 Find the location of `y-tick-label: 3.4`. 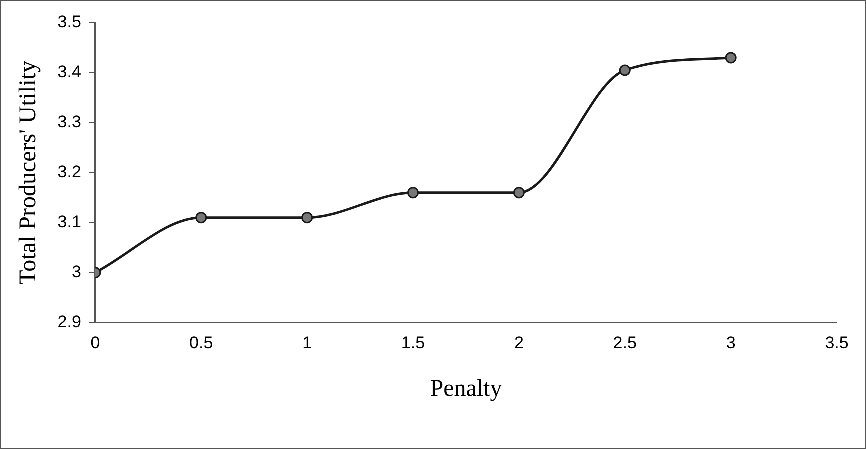

y-tick-label: 3.4 is located at coordinates (70, 72).